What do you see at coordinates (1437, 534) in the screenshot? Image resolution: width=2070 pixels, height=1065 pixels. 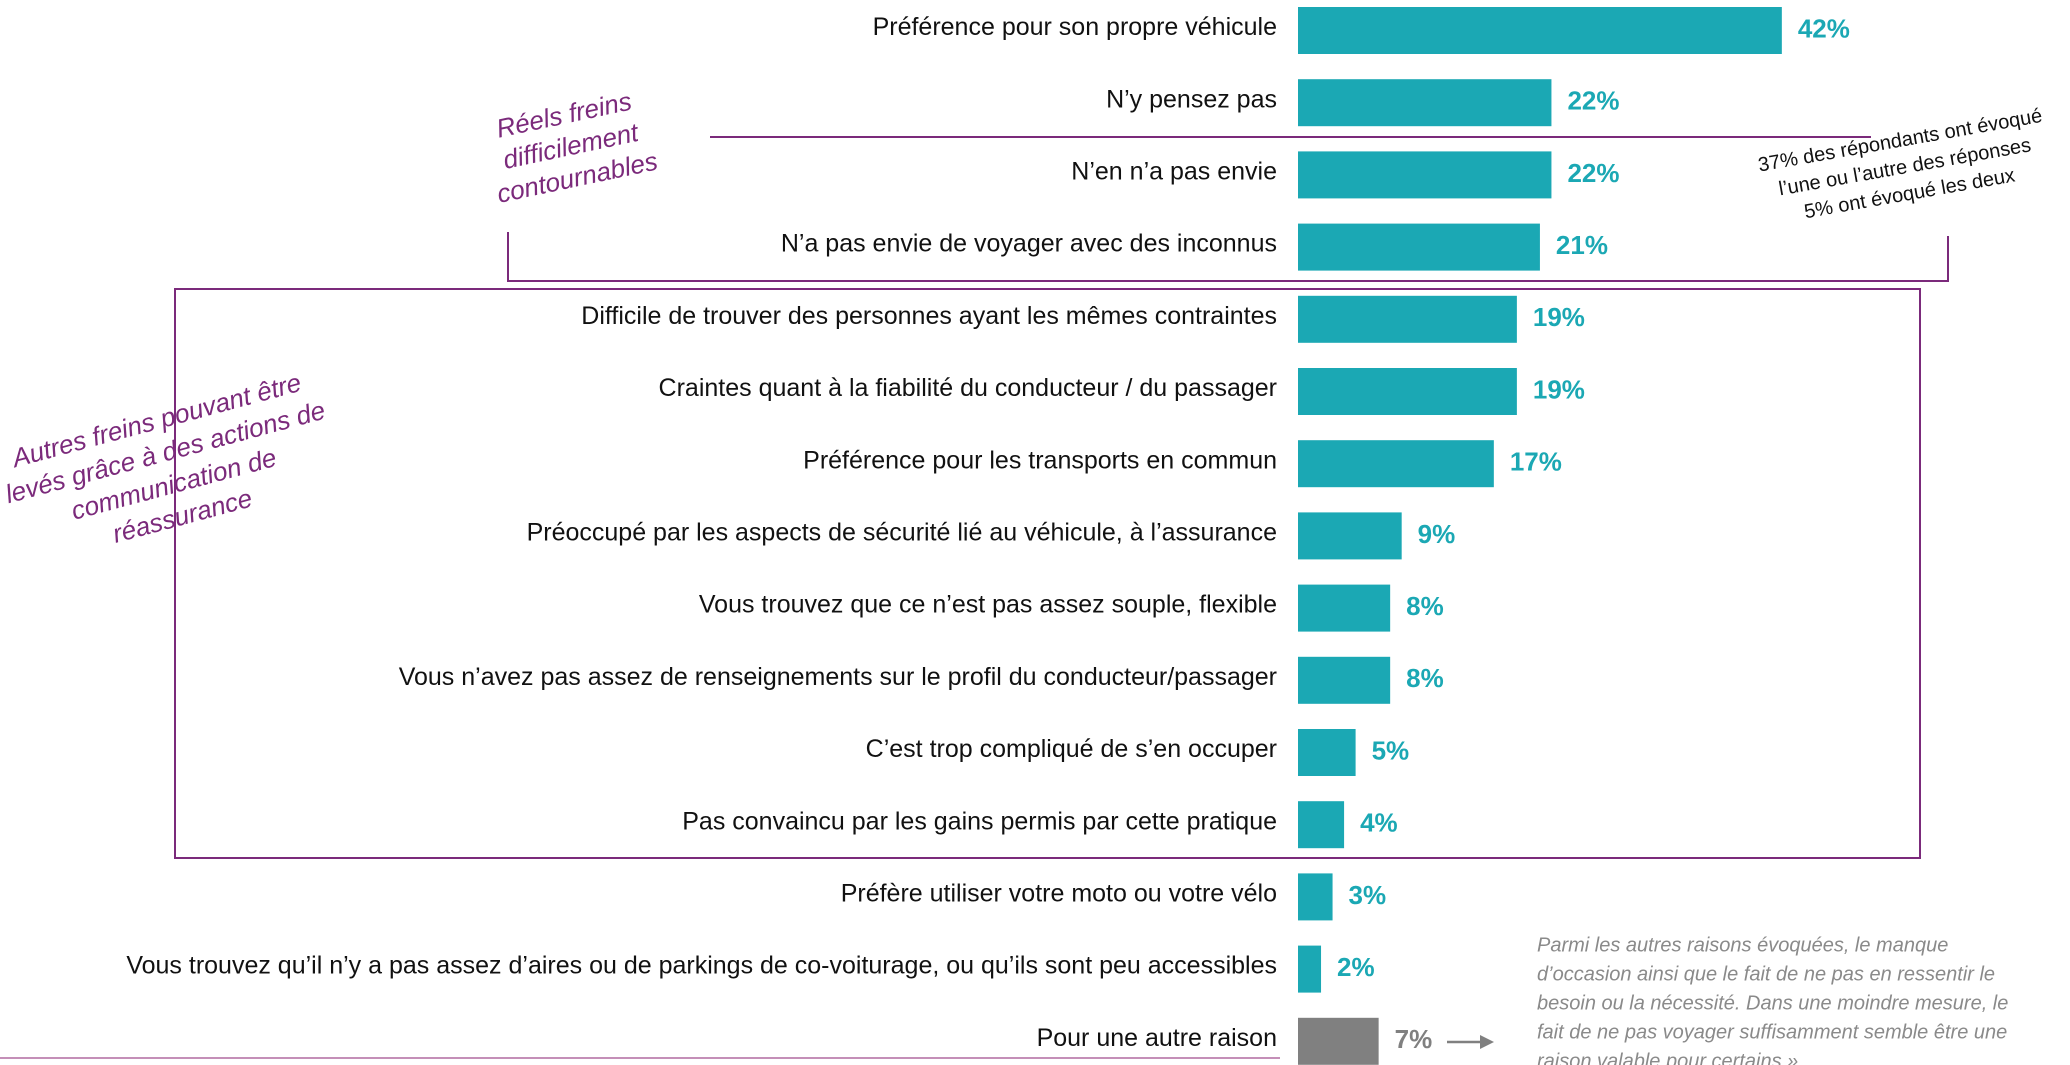 I see `value-label: 9%` at bounding box center [1437, 534].